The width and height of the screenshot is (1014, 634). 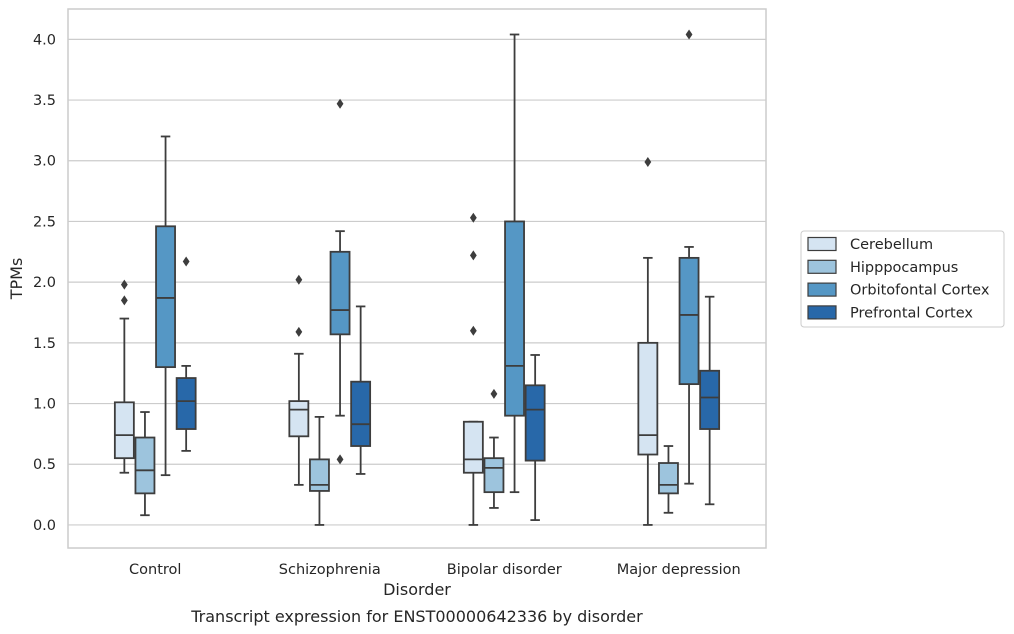 I want to click on y-tick-label: 4.0, so click(x=44, y=40).